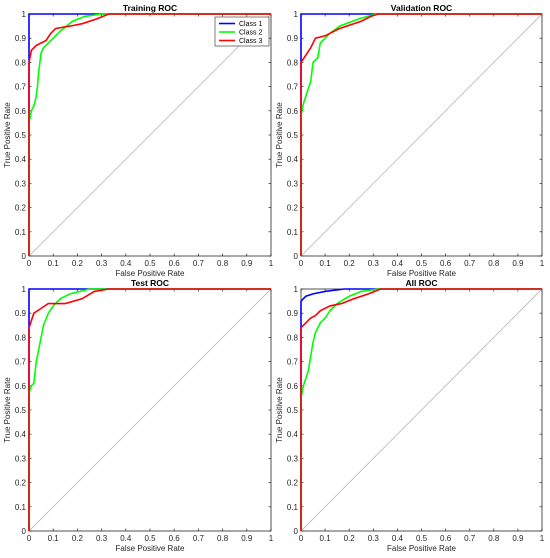 The width and height of the screenshot is (550, 558). Describe the element at coordinates (250, 33) in the screenshot. I see `legend-label: Class 2` at that location.